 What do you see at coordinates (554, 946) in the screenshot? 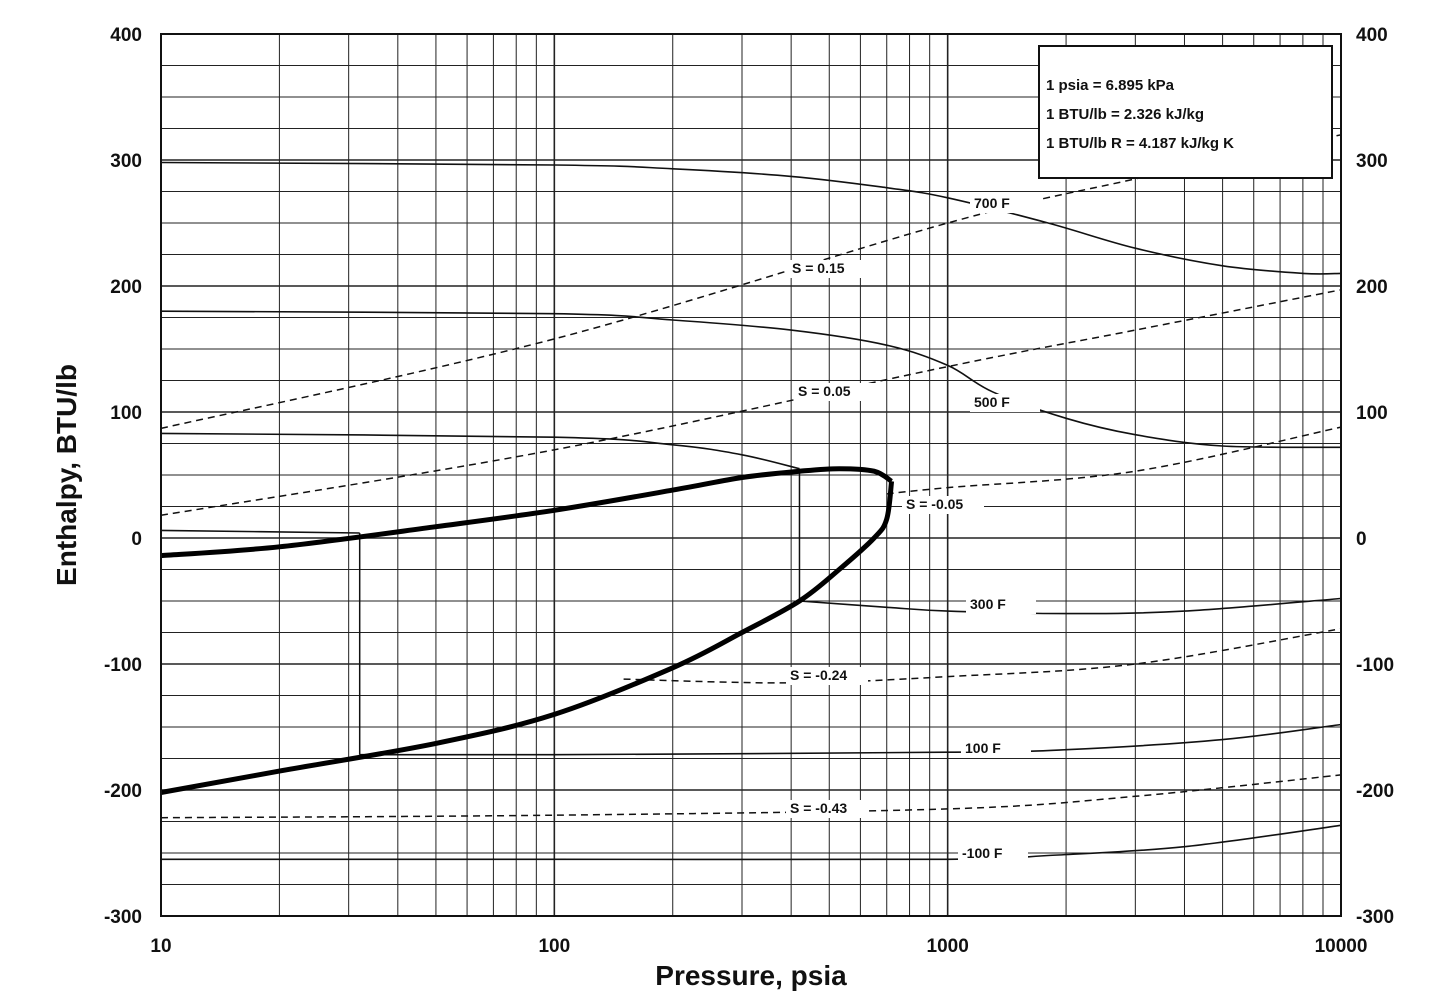
I see `x-tick-label: 100` at bounding box center [554, 946].